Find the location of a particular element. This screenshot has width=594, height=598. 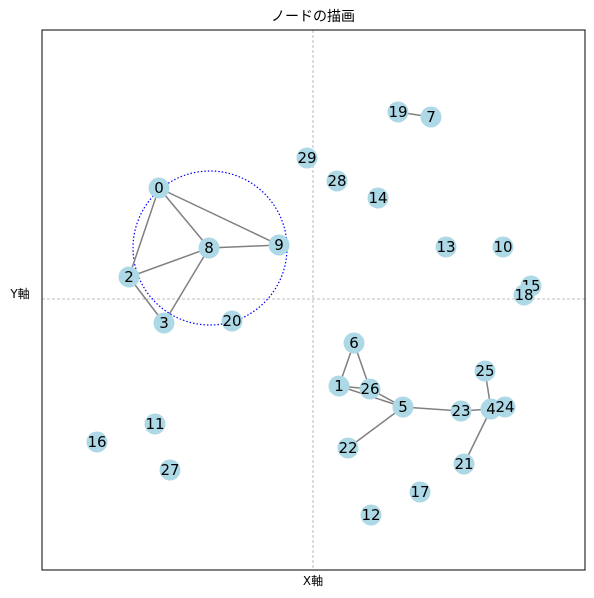

node-label: 9 is located at coordinates (279, 245).